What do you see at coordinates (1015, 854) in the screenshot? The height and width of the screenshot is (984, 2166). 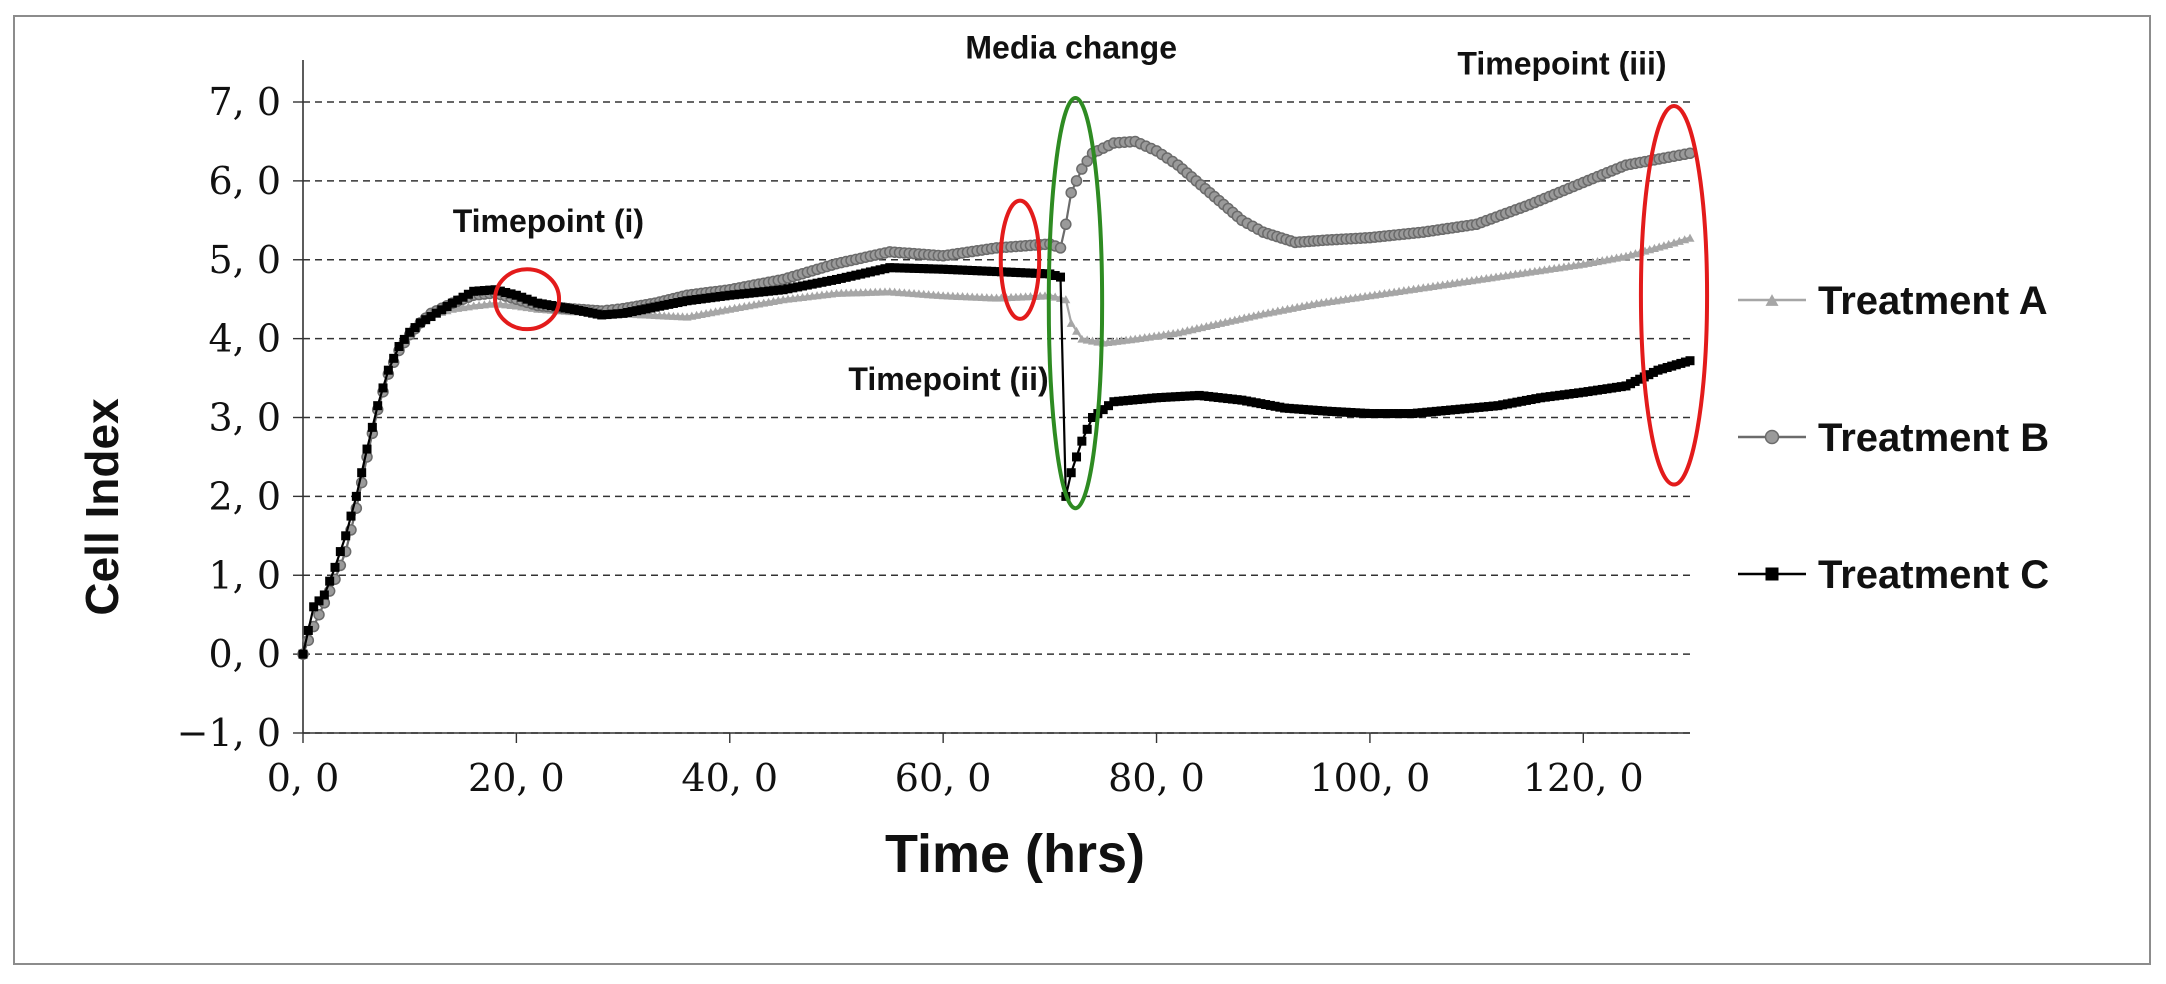 I see `x-axis-title: Time (hrs)` at bounding box center [1015, 854].